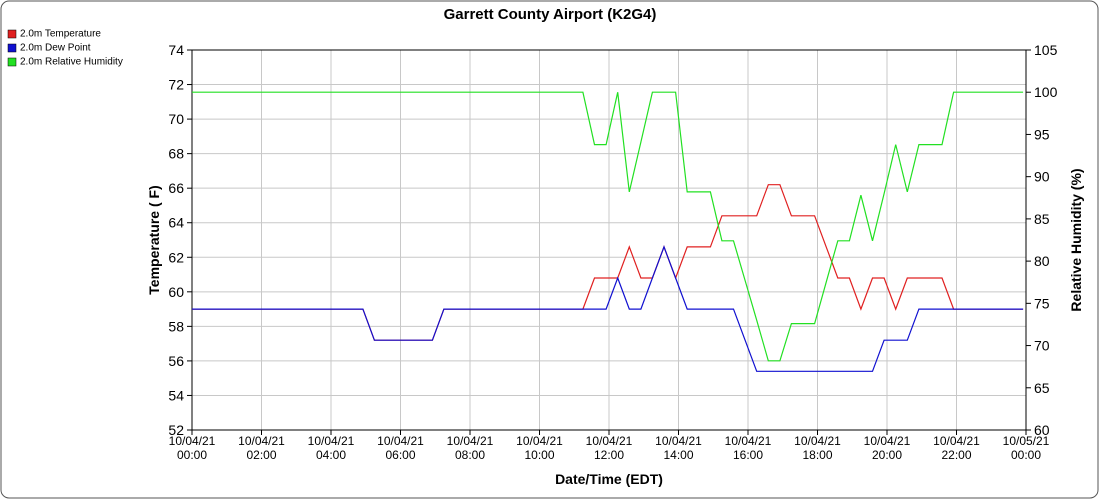 Image resolution: width=1100 pixels, height=500 pixels. I want to click on x-tick-label: 10/04/21 14:00, so click(678, 448).